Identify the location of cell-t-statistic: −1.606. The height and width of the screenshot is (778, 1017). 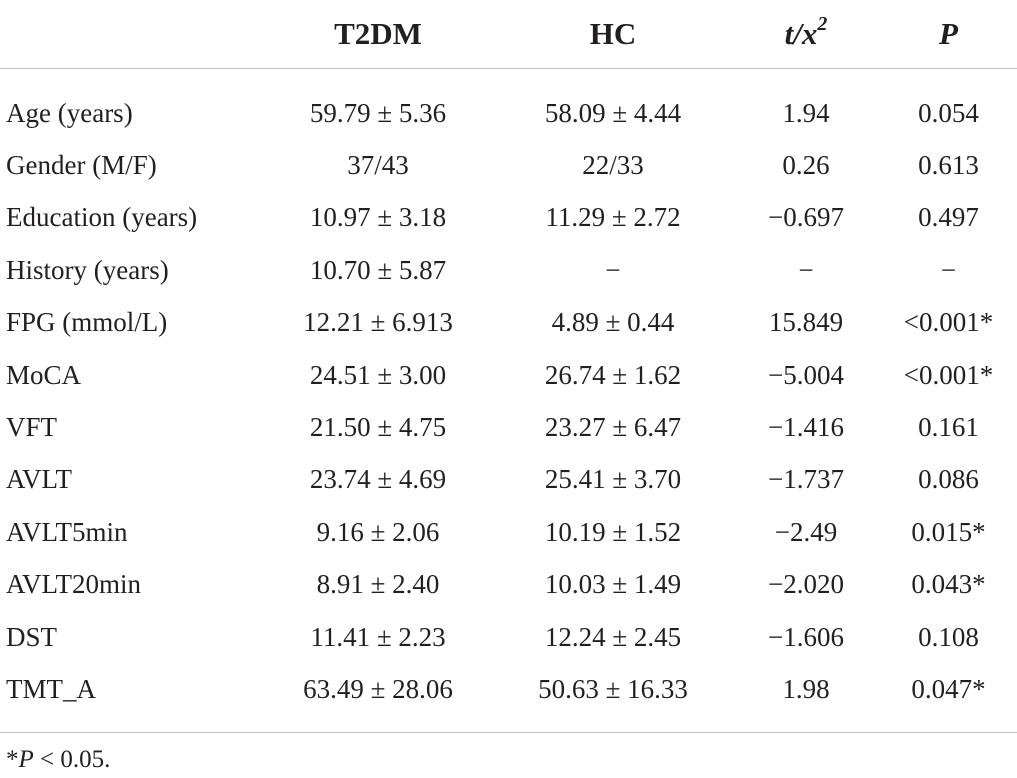
(806, 636).